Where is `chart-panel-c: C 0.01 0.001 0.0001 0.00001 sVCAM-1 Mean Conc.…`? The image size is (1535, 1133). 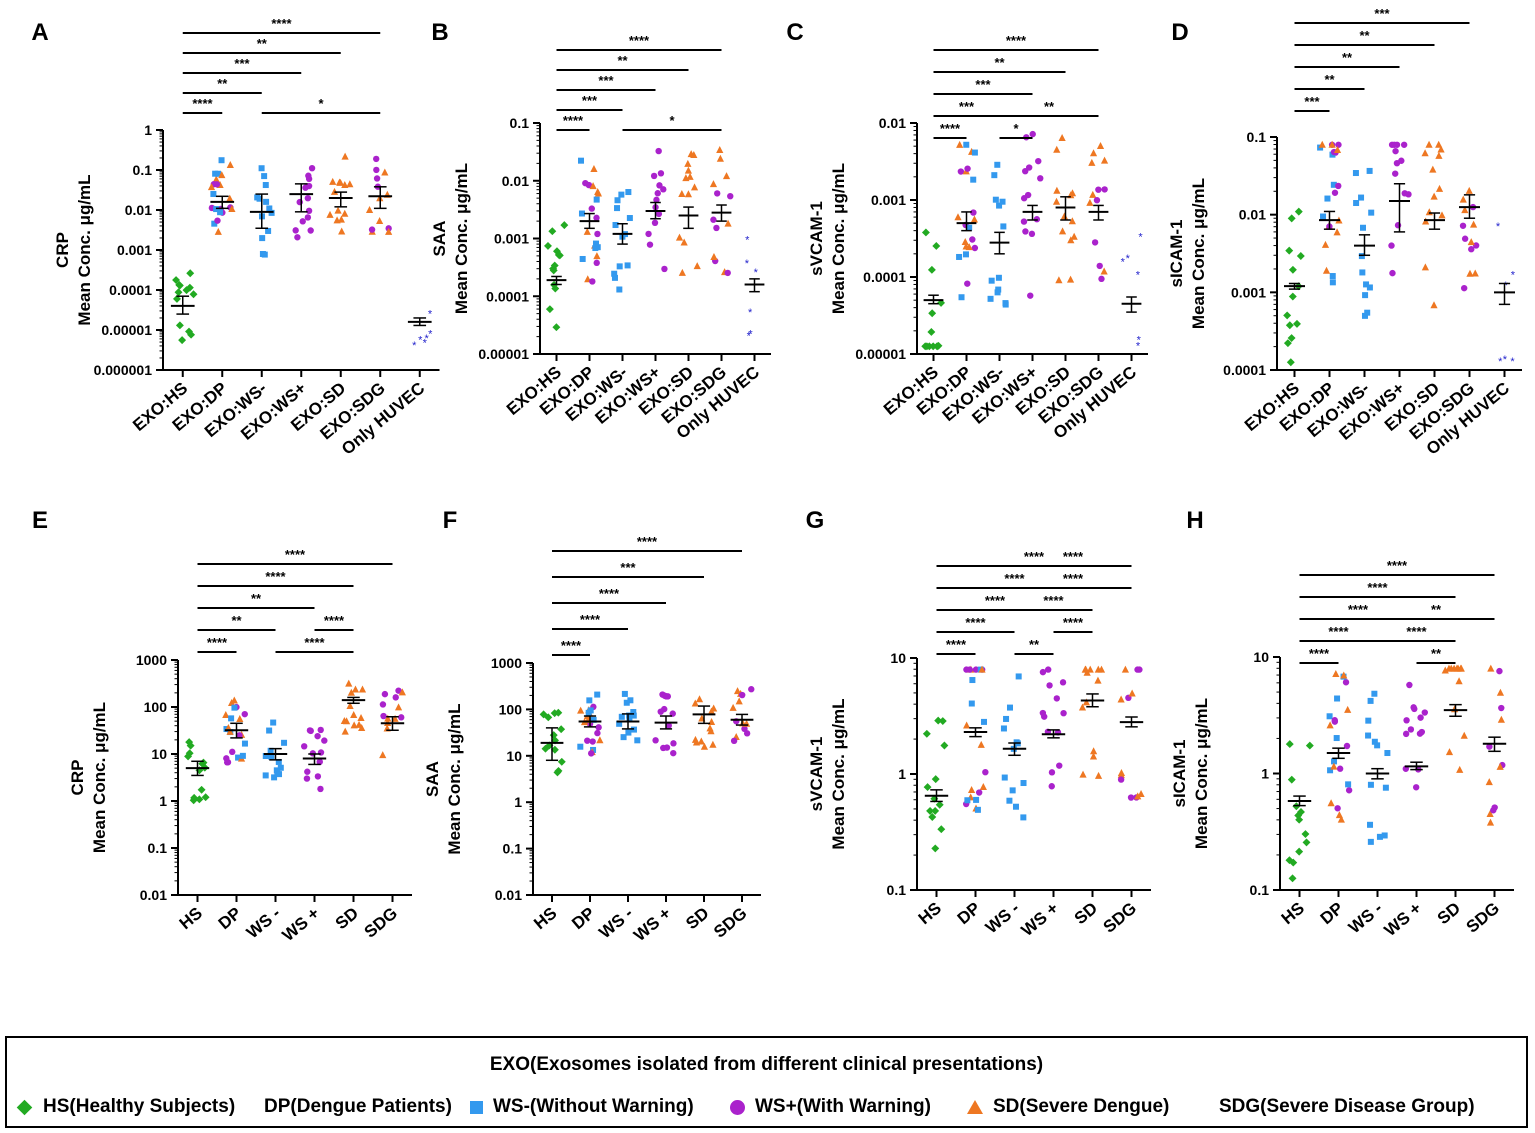 chart-panel-c: C 0.01 0.001 0.0001 0.00001 sVCAM-1 Mean Conc.… is located at coordinates (967, 231).